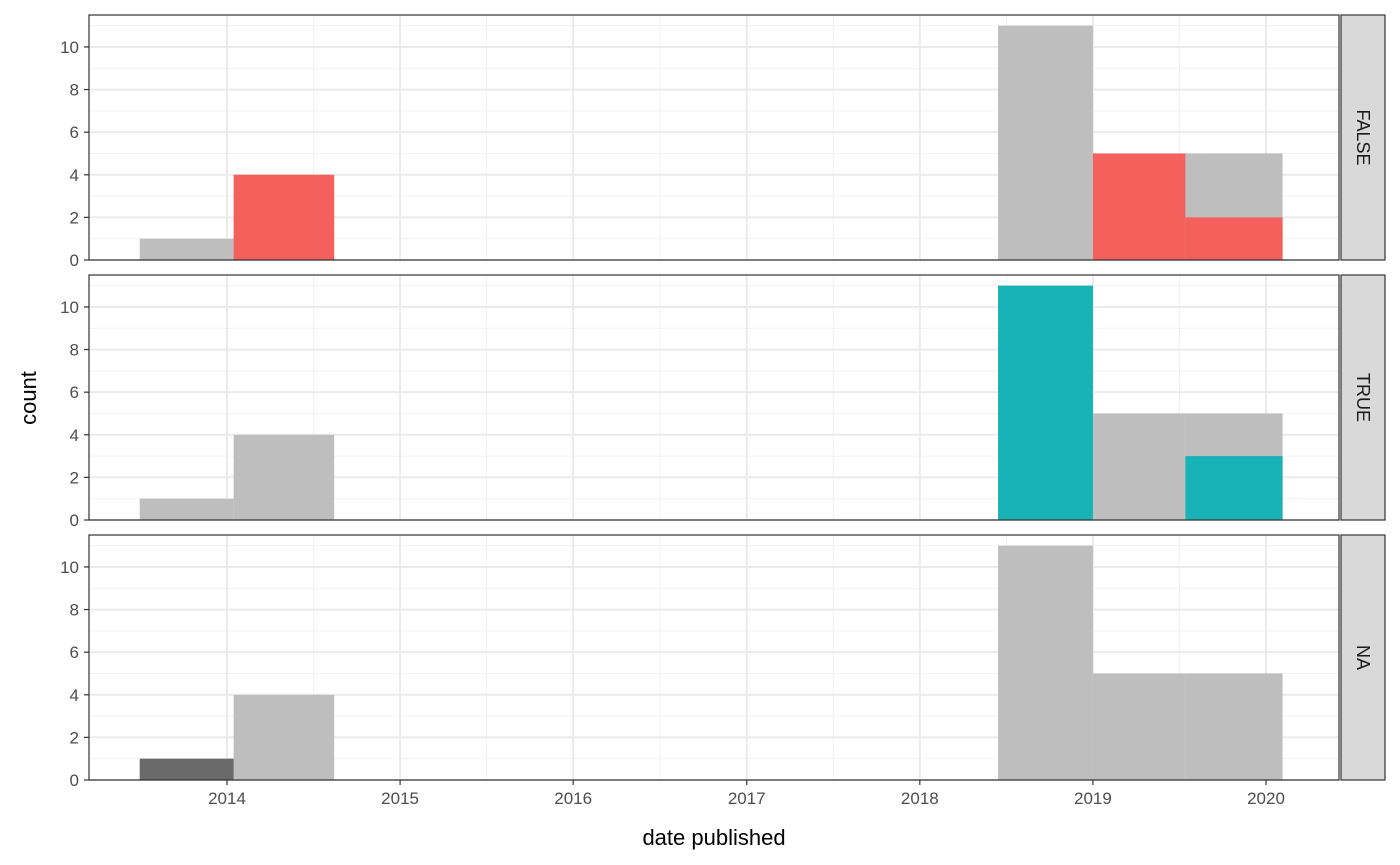  I want to click on x-tick-label: 2016, so click(573, 798).